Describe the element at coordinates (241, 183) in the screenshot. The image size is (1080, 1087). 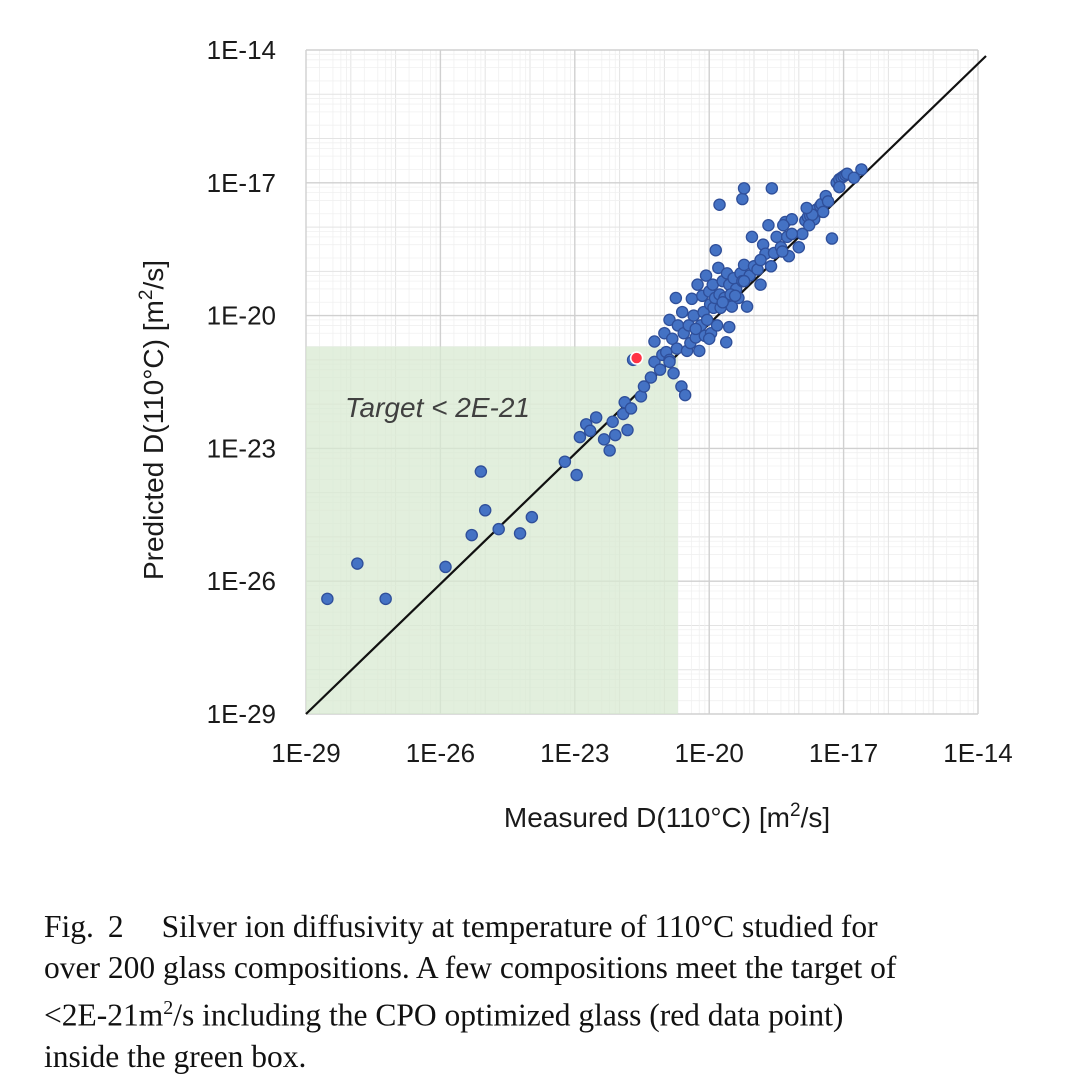
I see `y-tick-label: 1E-17` at that location.